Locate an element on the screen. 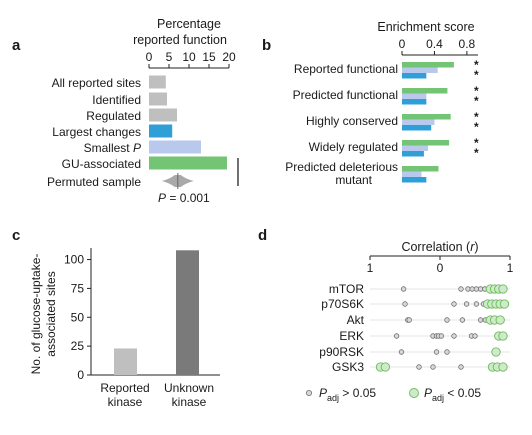  panel-a-category-label: All reported sites is located at coordinates (96, 83).